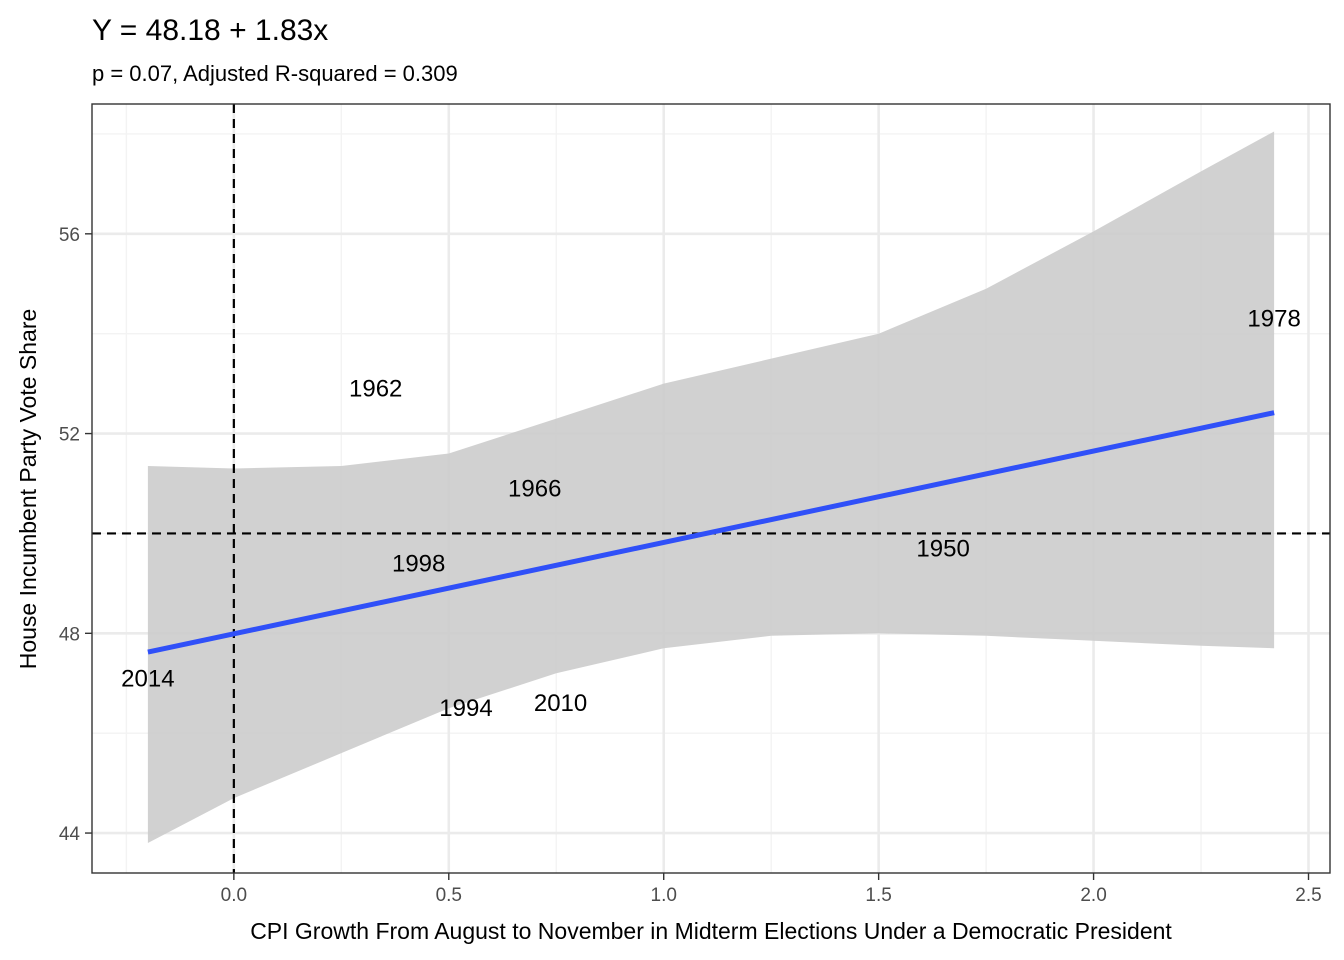 Image resolution: width=1344 pixels, height=960 pixels. Describe the element at coordinates (771, 889) in the screenshot. I see `x-axis: 0.0 0.5 1.0 1.5 2.0 2.5` at that location.